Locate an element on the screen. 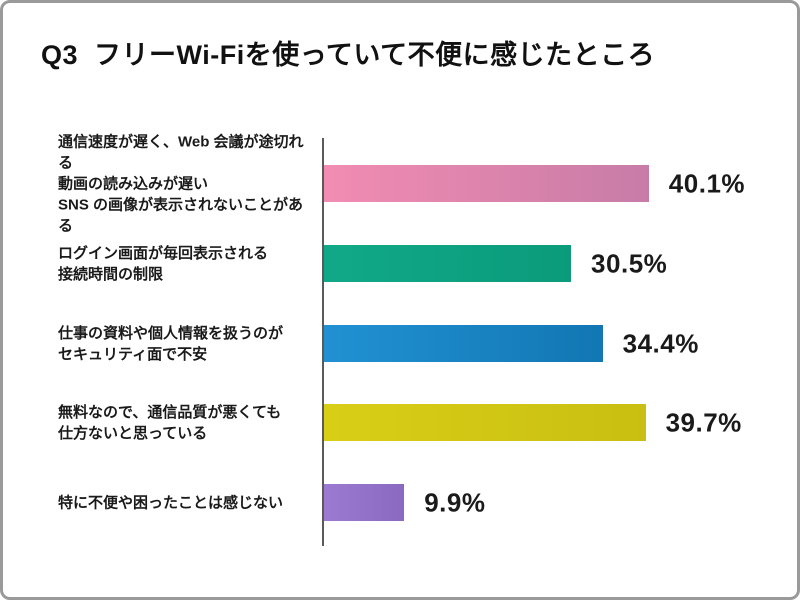 The height and width of the screenshot is (600, 800). bar-row: 無料なので、通信品質が悪くても 仕方ないと思っている 39.7% is located at coordinates (400, 422).